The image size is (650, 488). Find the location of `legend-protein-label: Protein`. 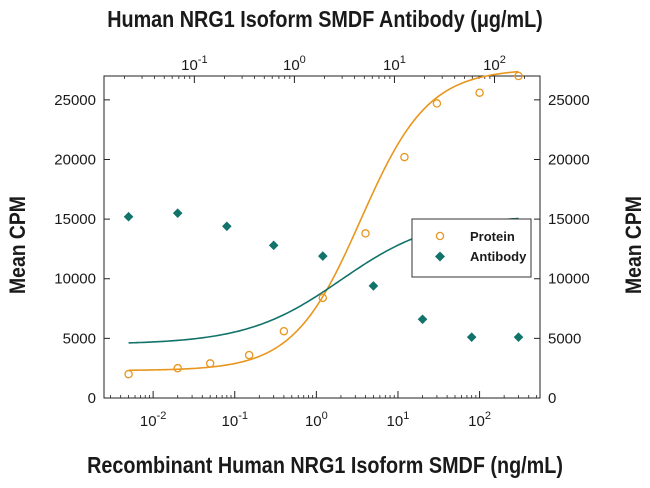

legend-protein-label: Protein is located at coordinates (492, 236).